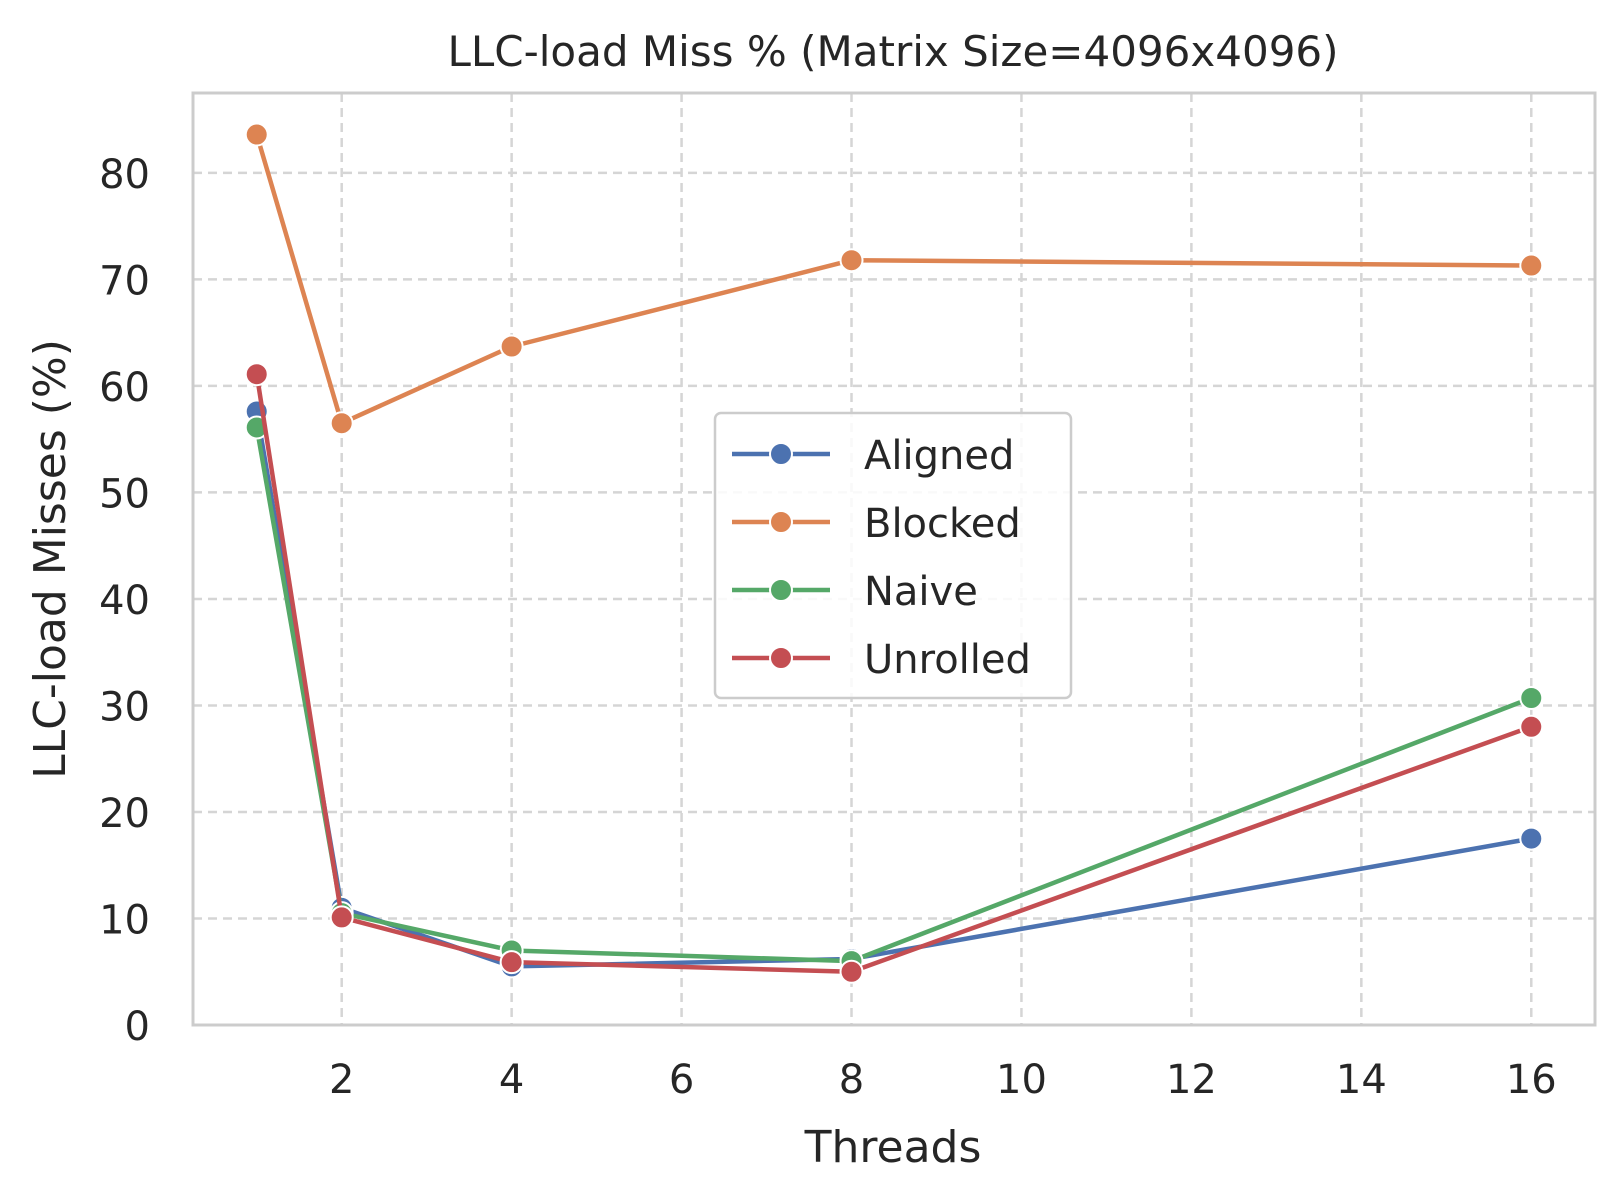 The height and width of the screenshot is (1200, 1617). Describe the element at coordinates (124, 281) in the screenshot. I see `y-tick-label: 70` at that location.